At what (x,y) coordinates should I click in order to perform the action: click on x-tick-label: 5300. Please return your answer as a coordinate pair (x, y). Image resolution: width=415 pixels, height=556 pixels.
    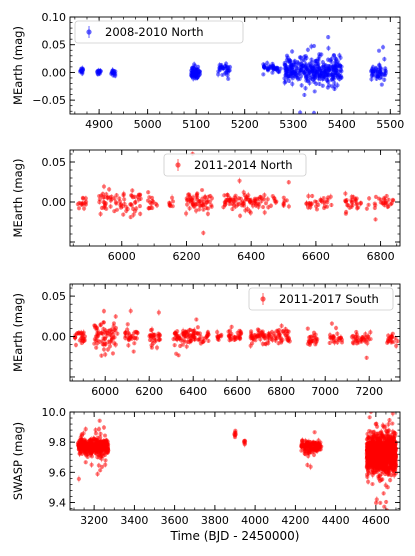
    Looking at the image, I should click on (293, 124).